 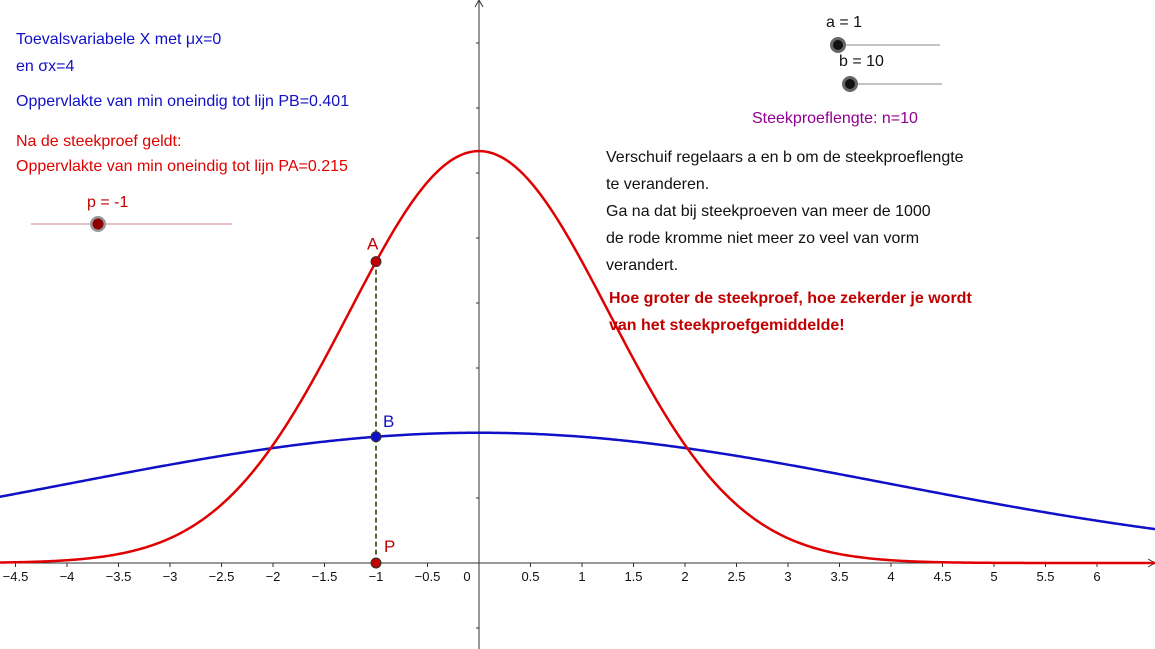 I want to click on x-tick-label: 0.5, so click(x=530, y=576).